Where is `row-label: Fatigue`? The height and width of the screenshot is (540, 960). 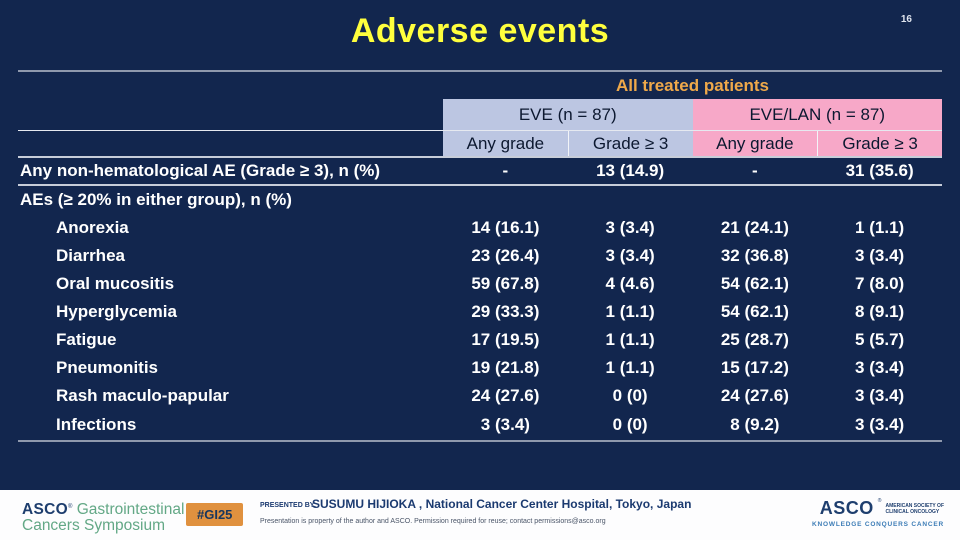 row-label: Fatigue is located at coordinates (86, 339).